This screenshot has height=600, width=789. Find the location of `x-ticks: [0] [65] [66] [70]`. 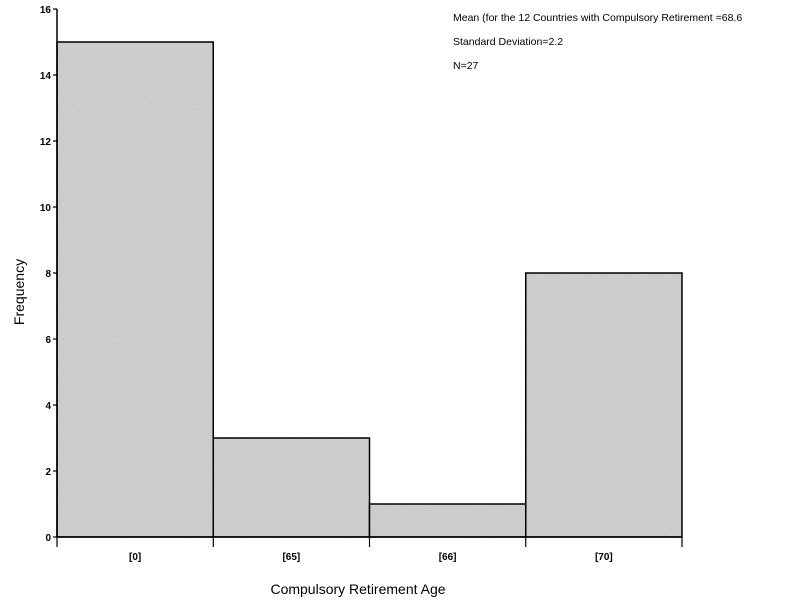

x-ticks: [0] [65] [66] [70] is located at coordinates (369, 550).